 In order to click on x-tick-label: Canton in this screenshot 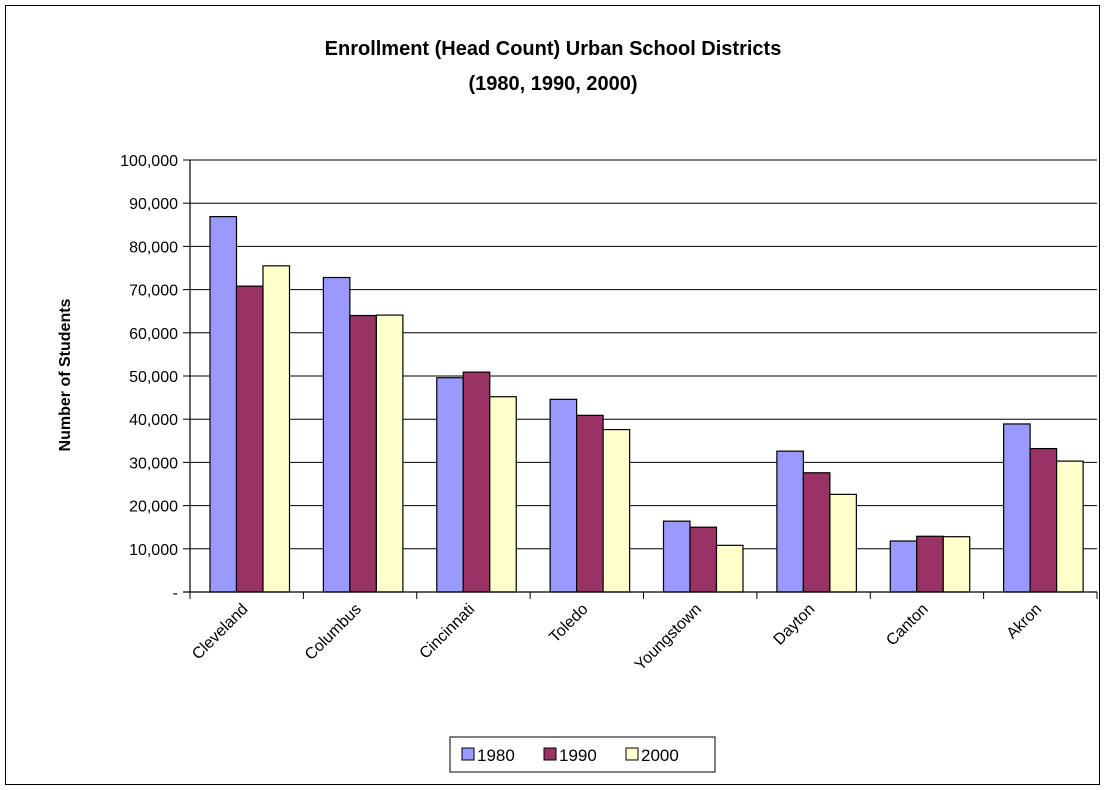, I will do `click(907, 625)`.